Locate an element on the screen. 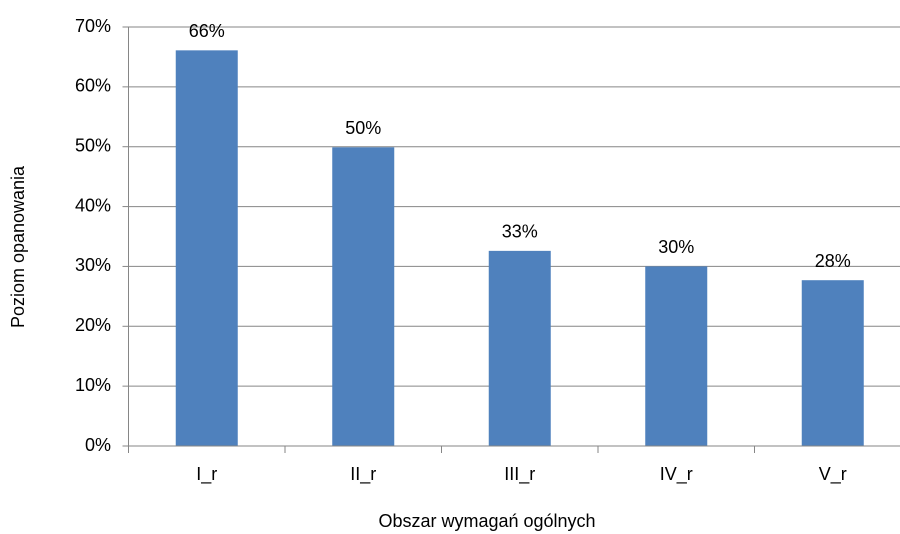  x-tick-label: II_r is located at coordinates (363, 474).